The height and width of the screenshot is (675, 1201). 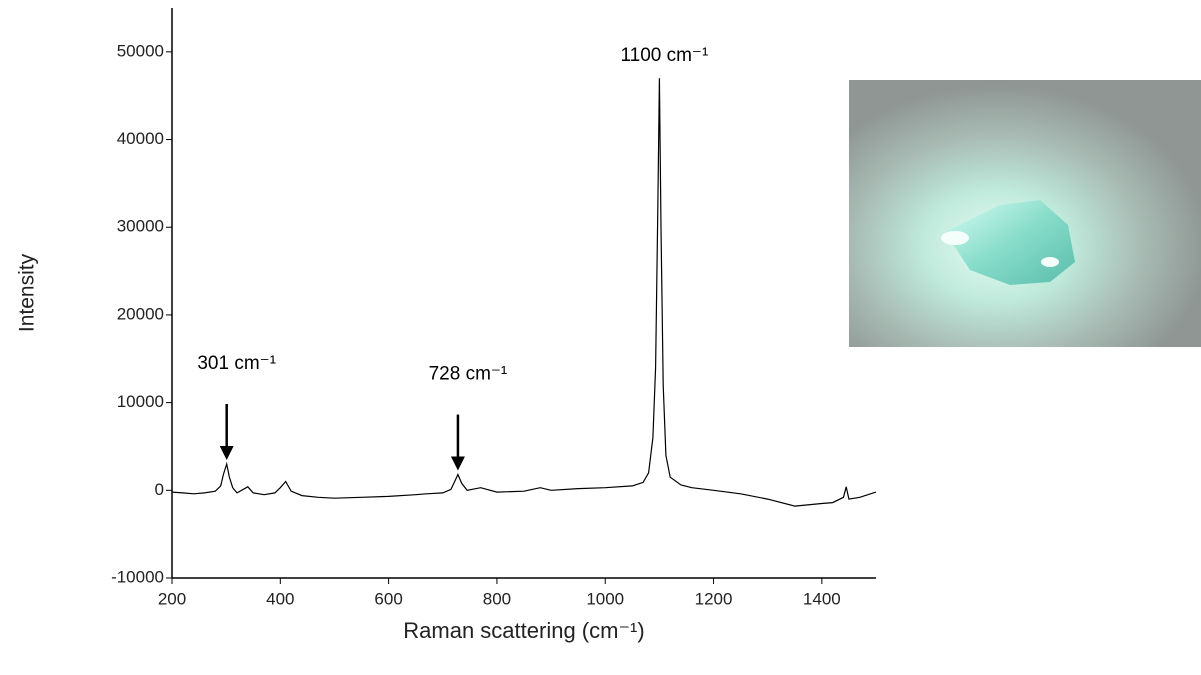 I want to click on x-tick-label: 800, so click(x=497, y=598).